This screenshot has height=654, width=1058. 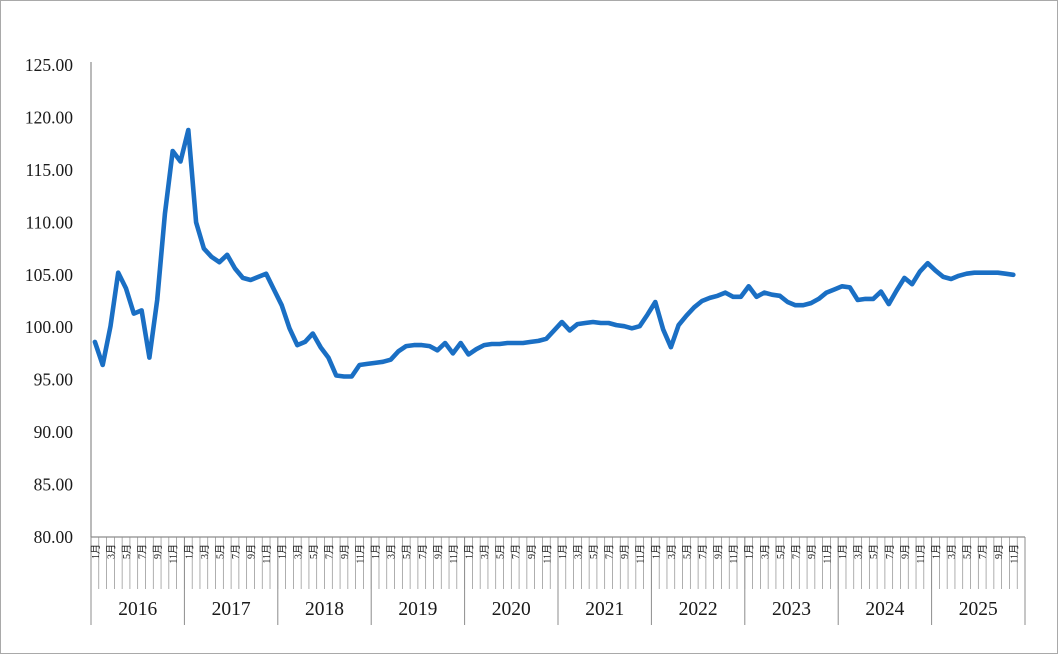 What do you see at coordinates (978, 609) in the screenshot?
I see `year-label: 2025` at bounding box center [978, 609].